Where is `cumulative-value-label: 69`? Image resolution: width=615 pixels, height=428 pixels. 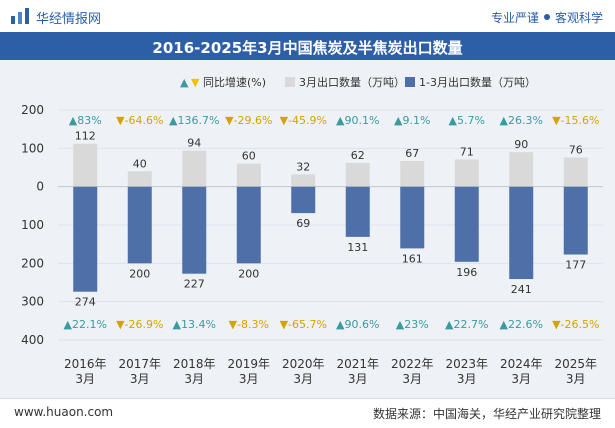
cumulative-value-label: 69 is located at coordinates (303, 223).